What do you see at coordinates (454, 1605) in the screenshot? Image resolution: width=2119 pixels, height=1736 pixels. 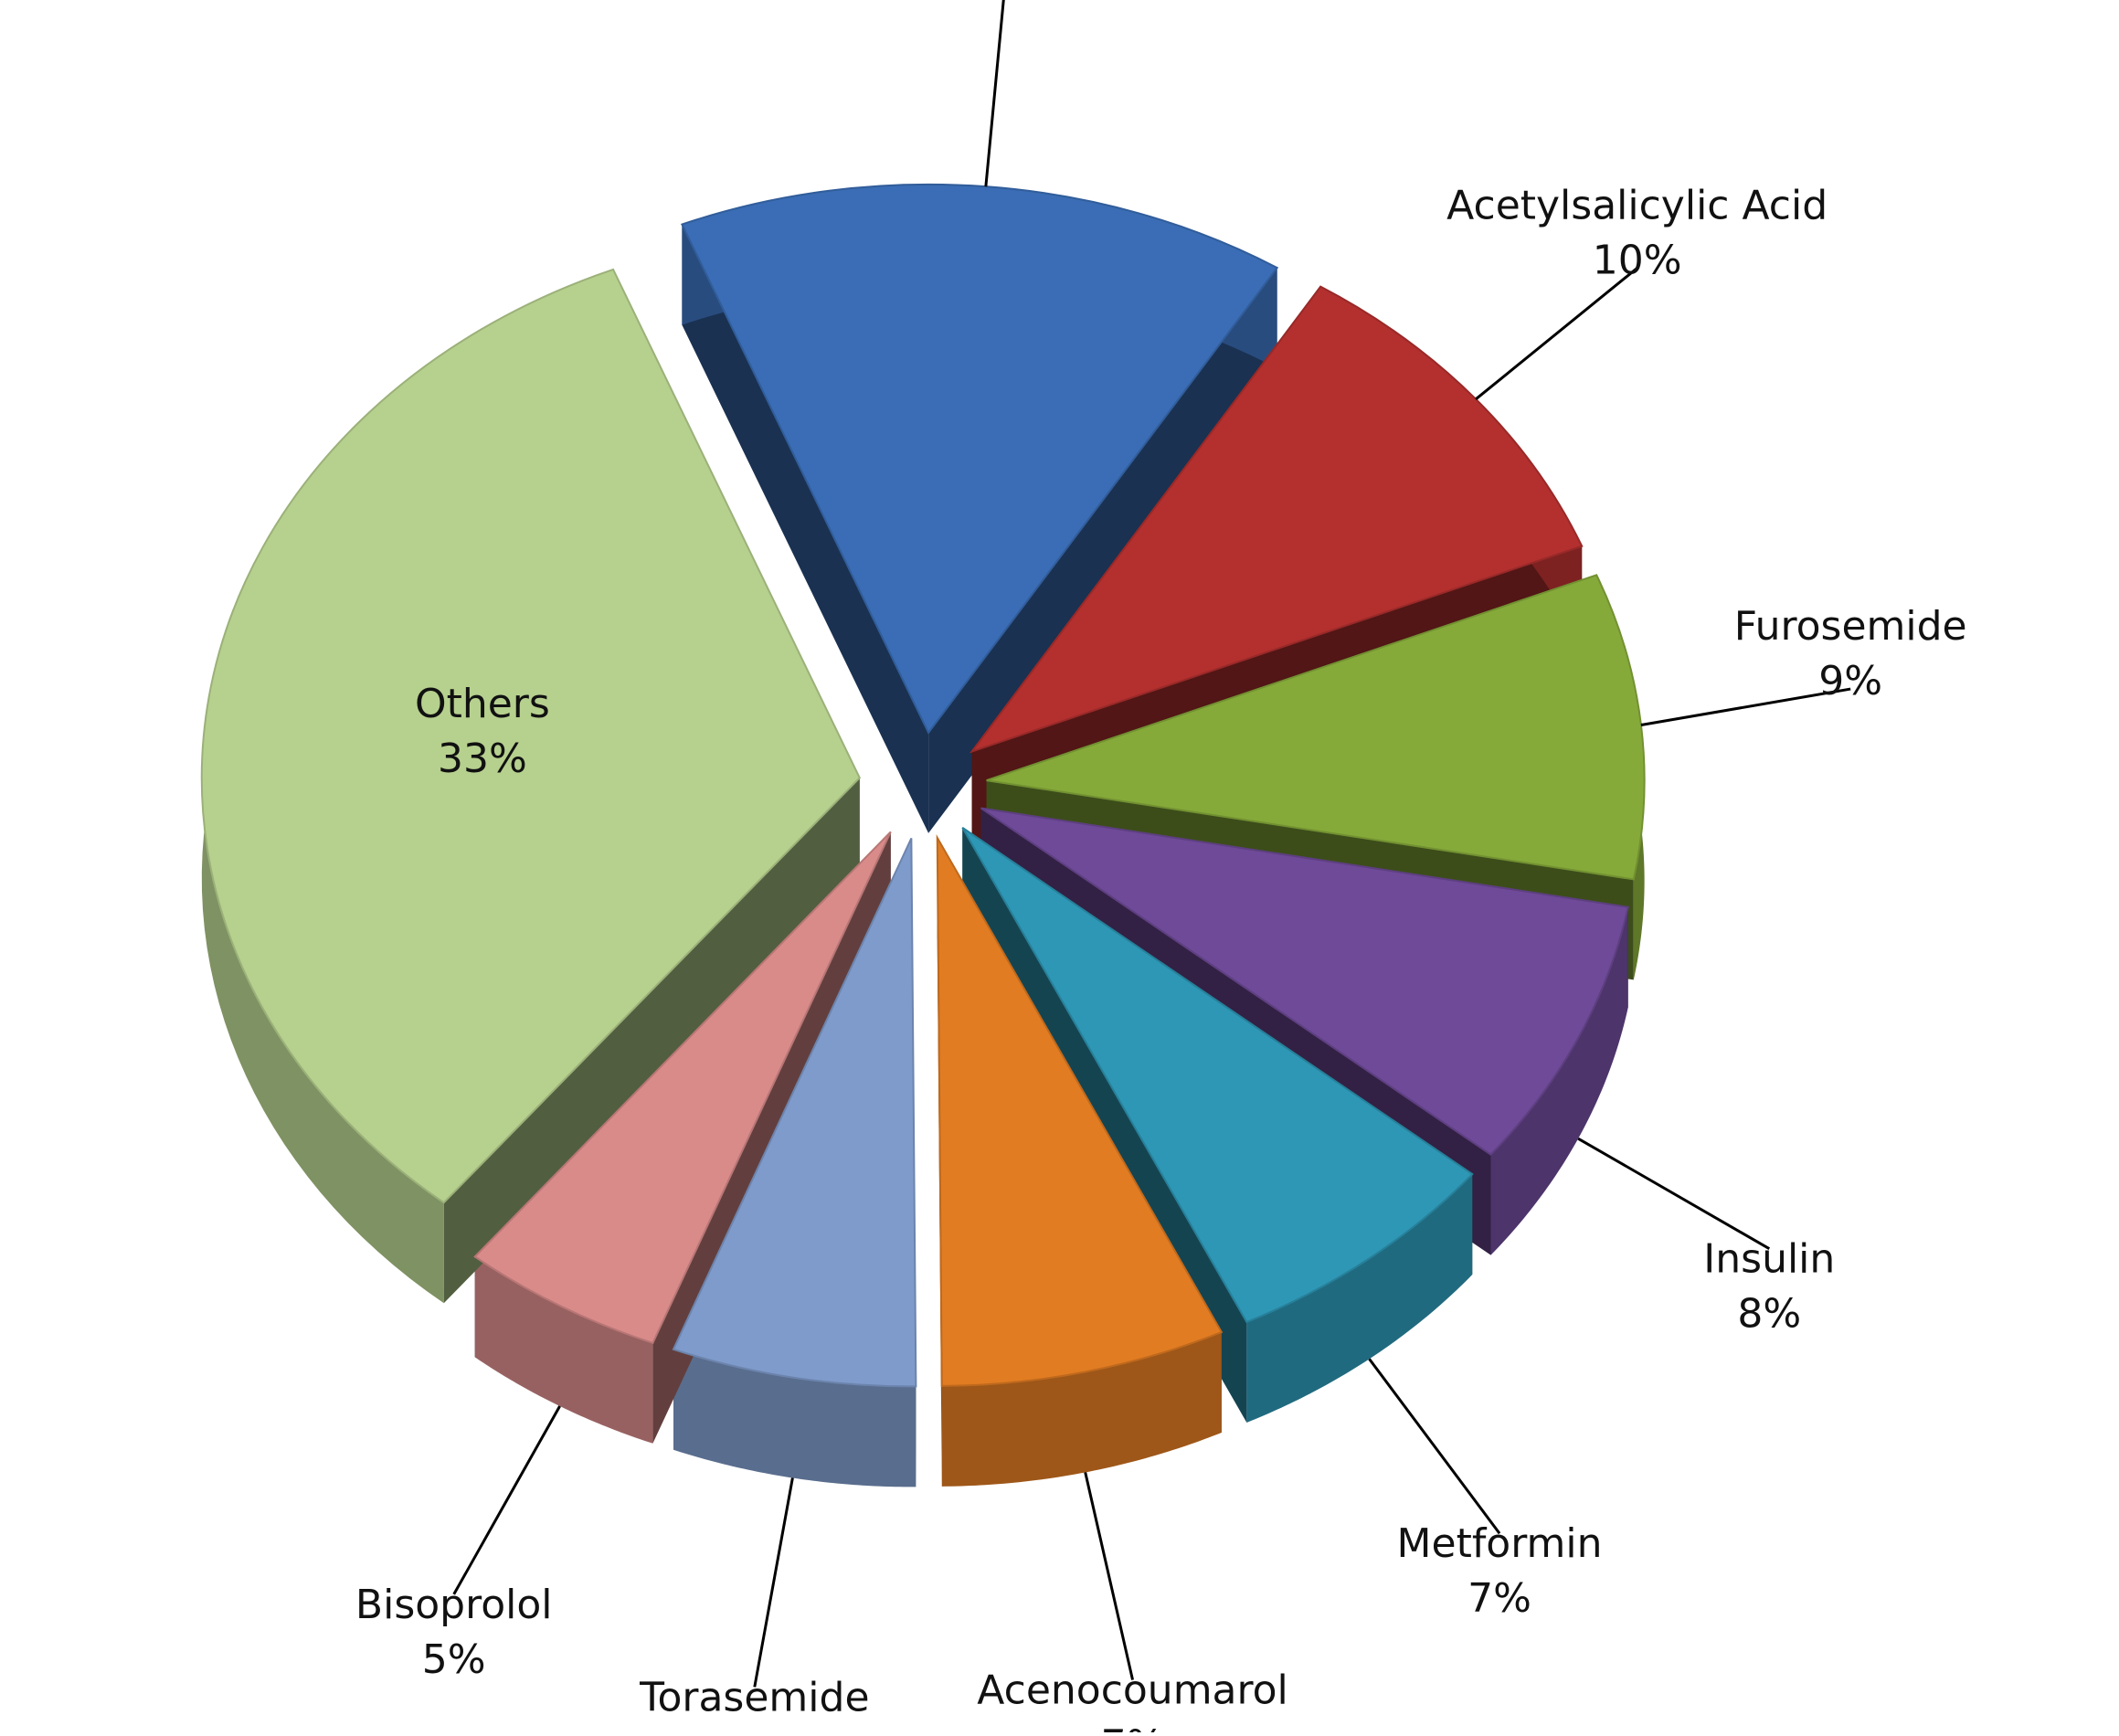 I see `slice-label: Bisoprolol` at bounding box center [454, 1605].